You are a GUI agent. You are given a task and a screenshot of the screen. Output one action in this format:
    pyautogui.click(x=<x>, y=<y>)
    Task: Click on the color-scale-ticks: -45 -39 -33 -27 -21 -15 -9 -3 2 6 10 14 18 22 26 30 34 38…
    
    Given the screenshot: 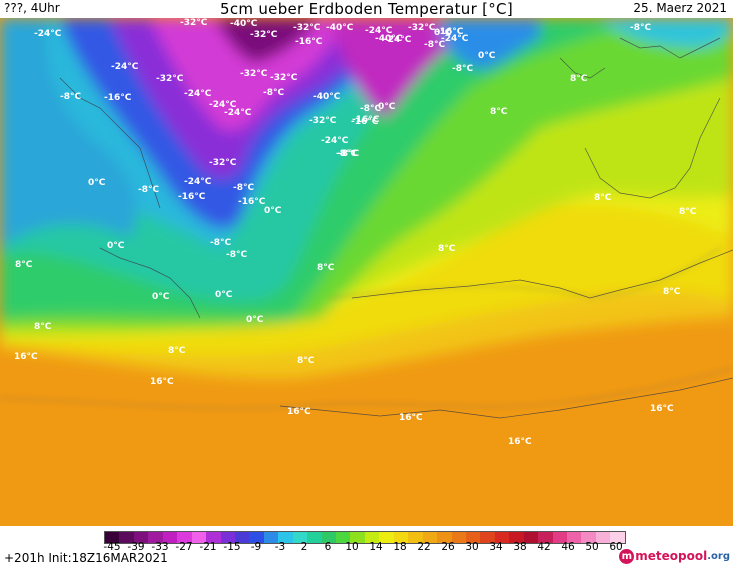 What is the action you would take?
    pyautogui.click(x=363, y=547)
    